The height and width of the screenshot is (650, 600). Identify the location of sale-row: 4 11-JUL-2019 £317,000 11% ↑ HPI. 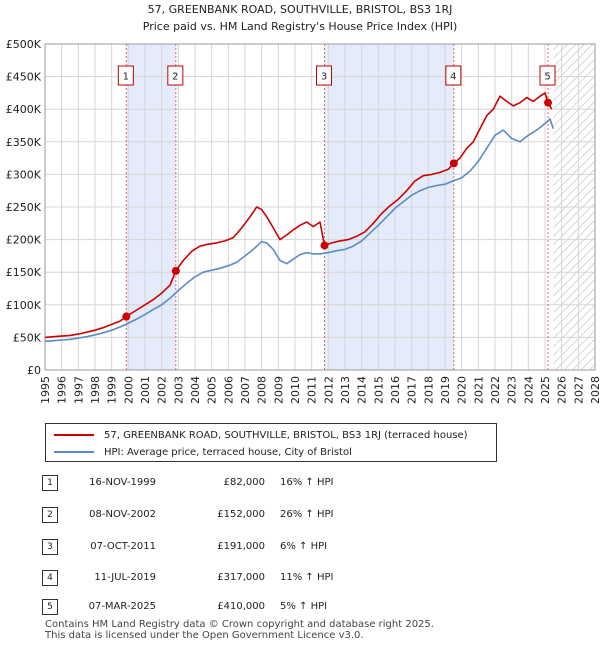
(300, 579).